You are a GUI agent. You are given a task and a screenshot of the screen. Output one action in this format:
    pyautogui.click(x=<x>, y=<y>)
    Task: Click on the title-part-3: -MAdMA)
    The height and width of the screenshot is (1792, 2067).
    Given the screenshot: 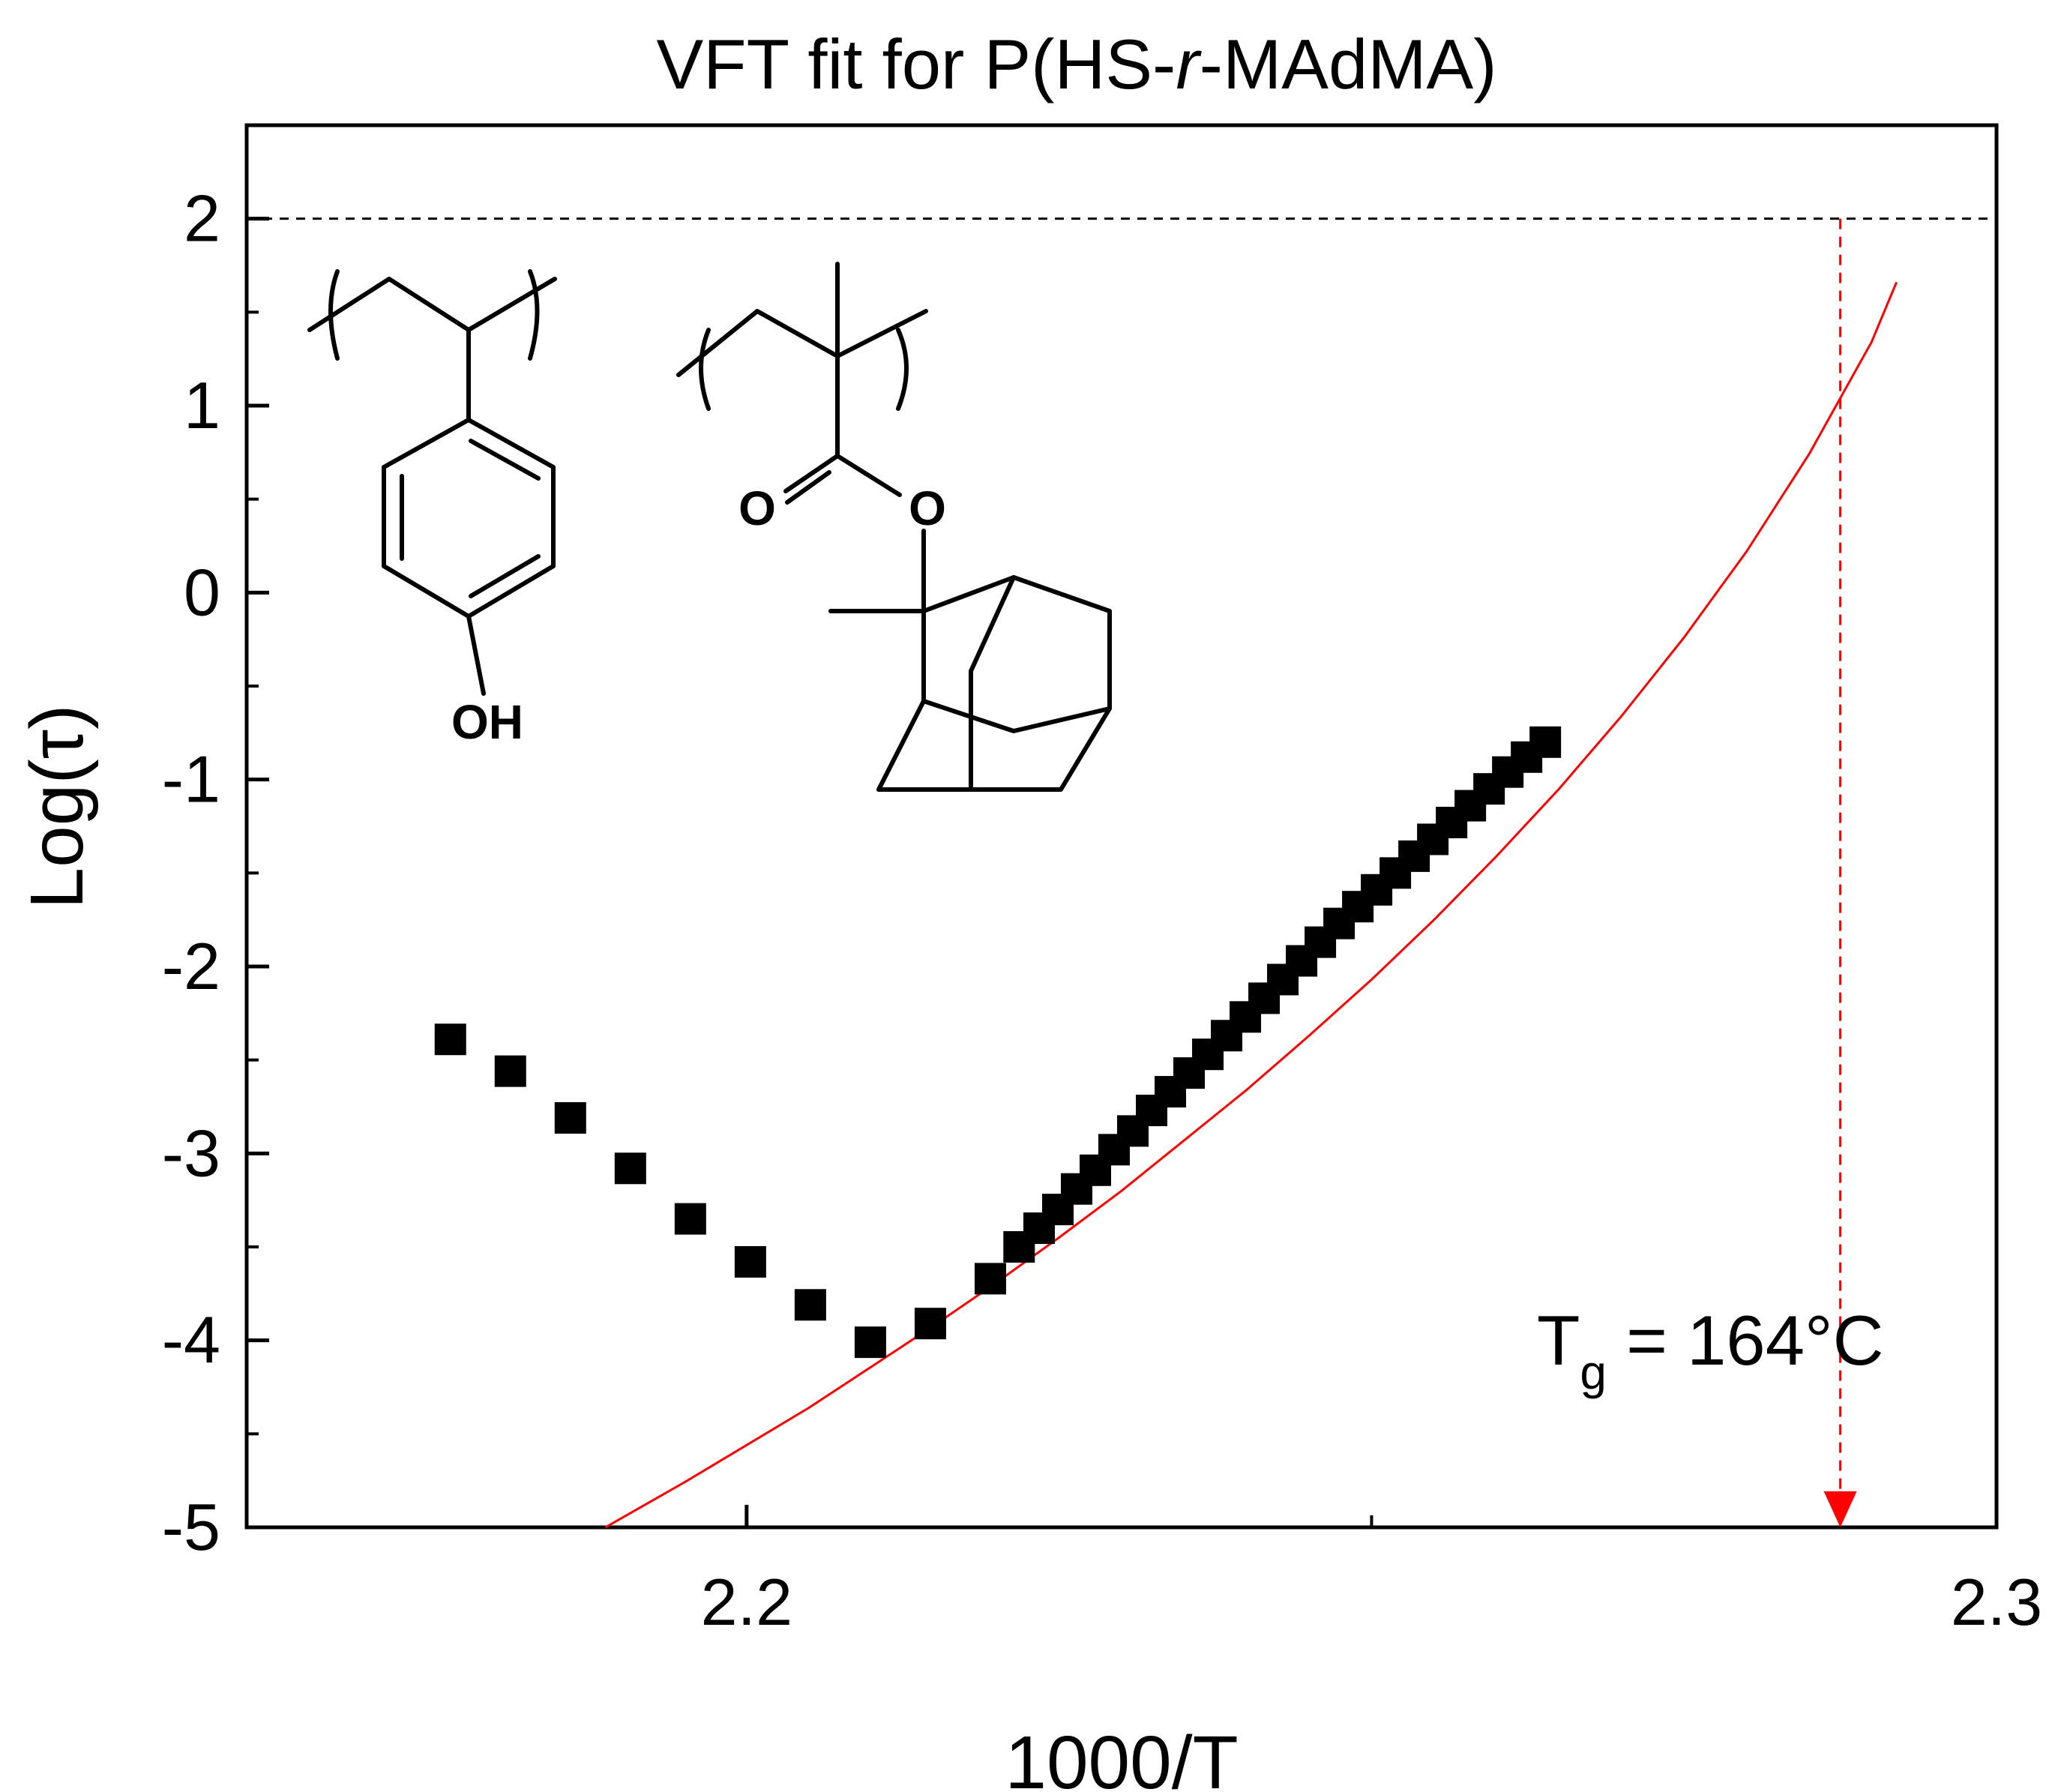 What is the action you would take?
    pyautogui.click(x=1348, y=64)
    